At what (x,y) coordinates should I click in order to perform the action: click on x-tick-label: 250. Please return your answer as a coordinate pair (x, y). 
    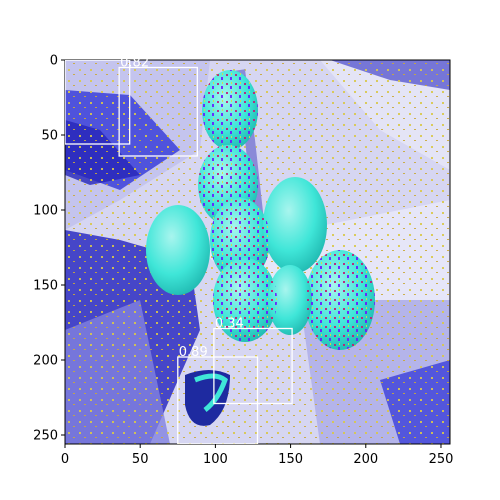
    Looking at the image, I should click on (441, 459).